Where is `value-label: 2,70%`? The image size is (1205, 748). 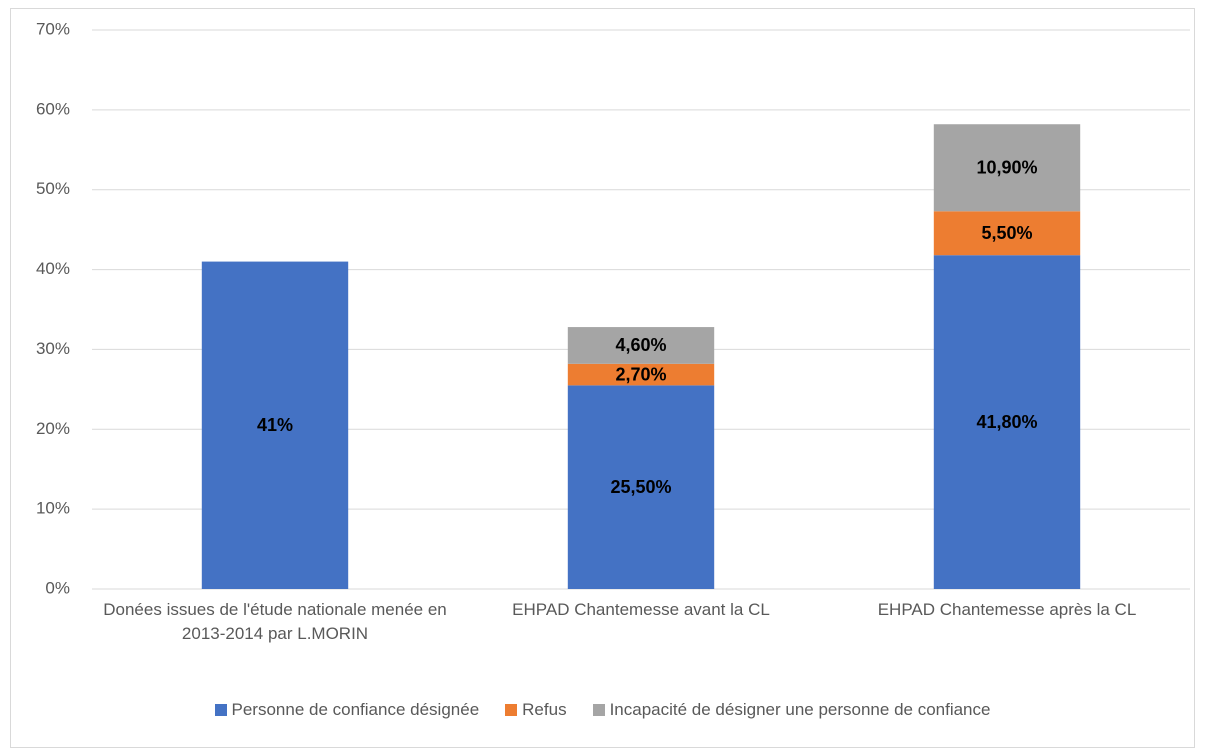 value-label: 2,70% is located at coordinates (640, 374).